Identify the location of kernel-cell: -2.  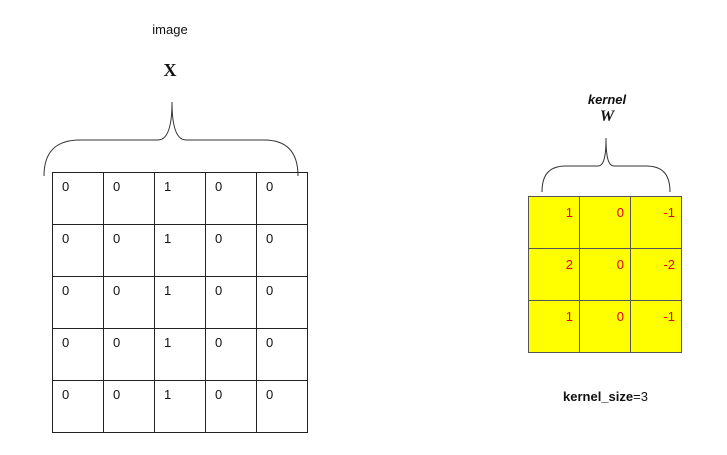
(656, 274).